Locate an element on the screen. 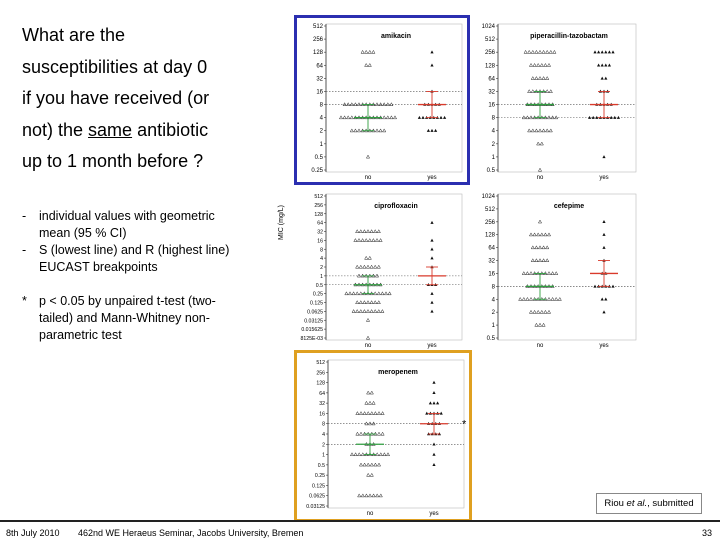 This screenshot has height=540, width=720. significance-marker: * is located at coordinates (464, 425).